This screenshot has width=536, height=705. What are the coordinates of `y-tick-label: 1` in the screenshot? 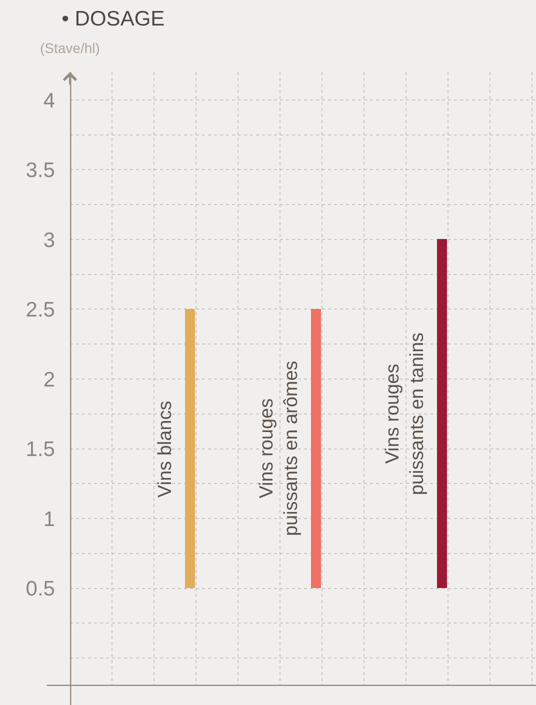 It's located at (49, 519).